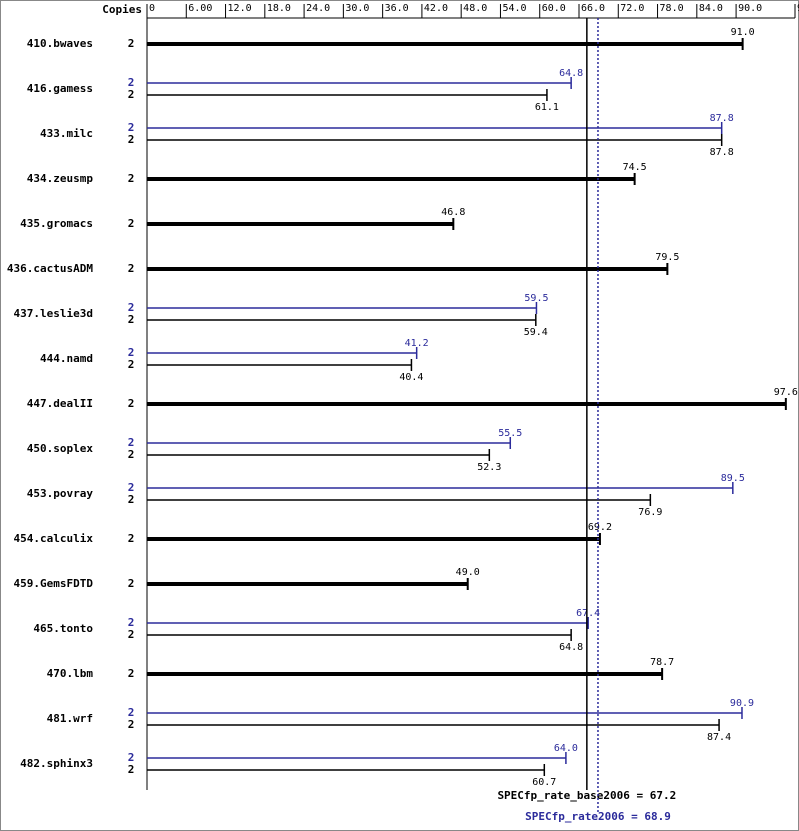 This screenshot has height=831, width=799. Describe the element at coordinates (566, 748) in the screenshot. I see `value-label: 64.0` at that location.